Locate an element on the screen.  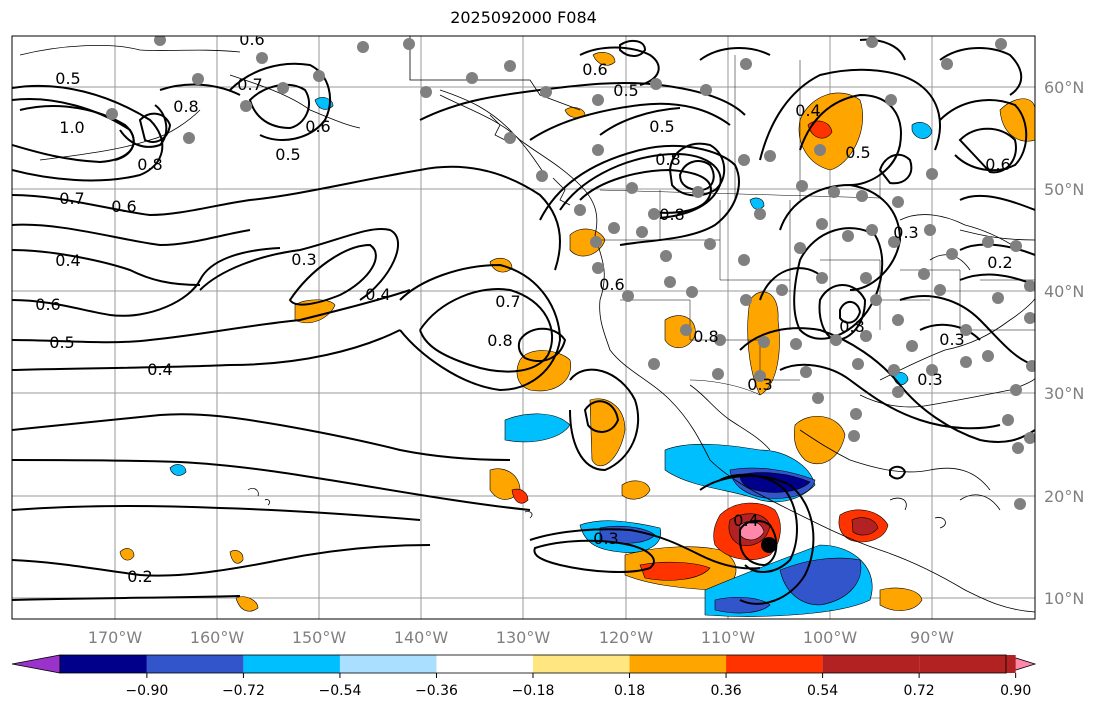
colorbar-extend-low is located at coordinates (36, 664).